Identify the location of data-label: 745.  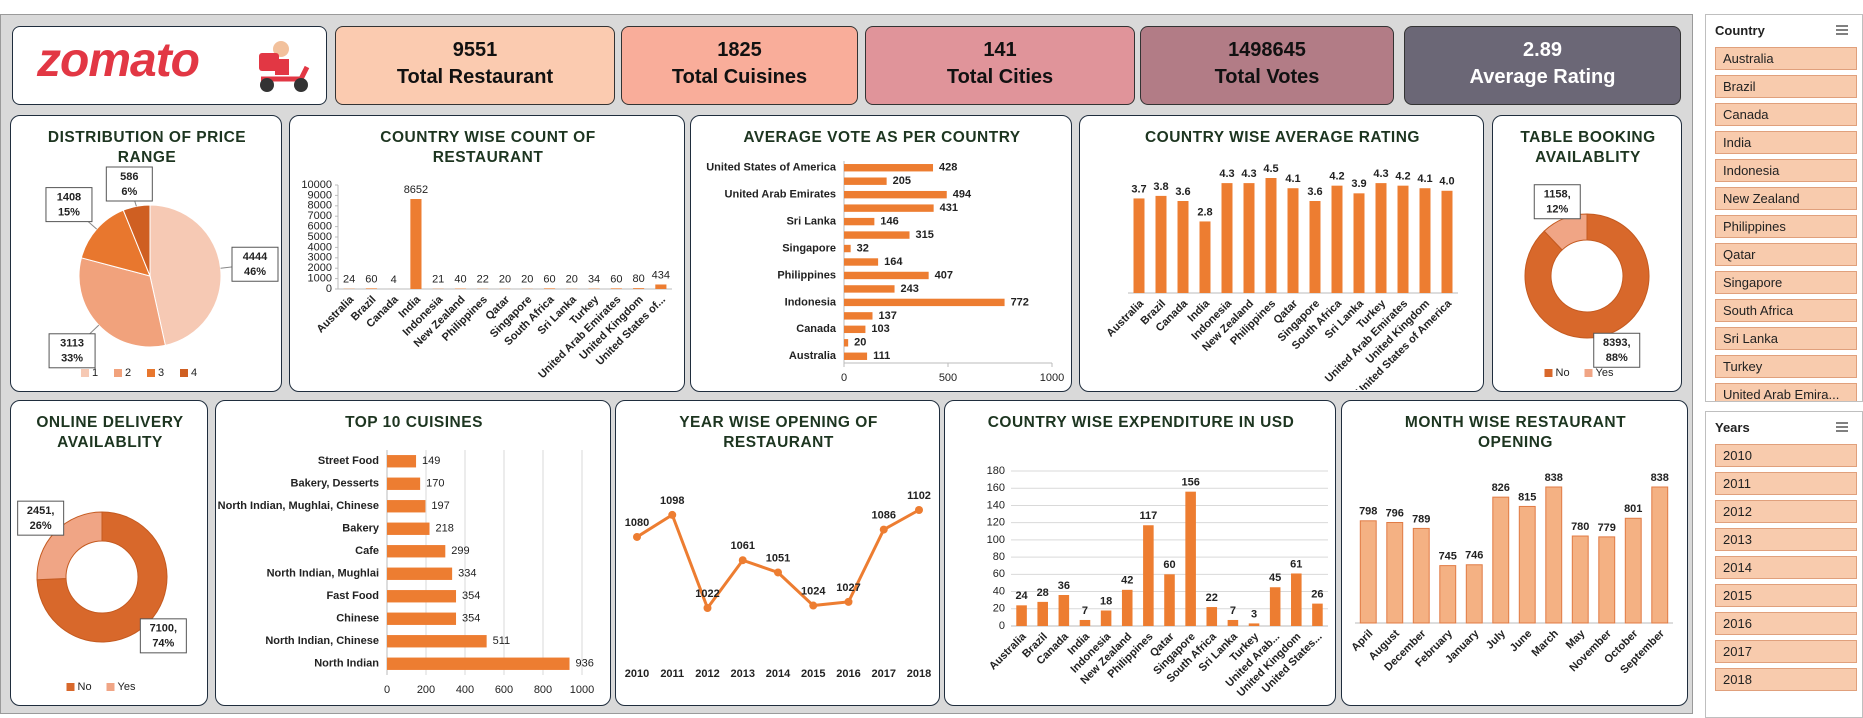
(1448, 557).